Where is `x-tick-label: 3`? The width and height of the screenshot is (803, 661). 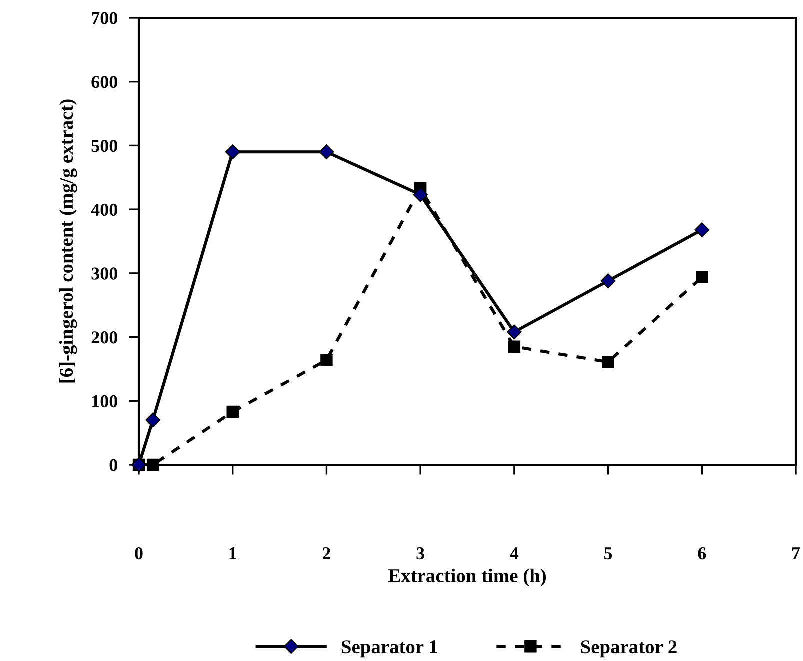 x-tick-label: 3 is located at coordinates (420, 554).